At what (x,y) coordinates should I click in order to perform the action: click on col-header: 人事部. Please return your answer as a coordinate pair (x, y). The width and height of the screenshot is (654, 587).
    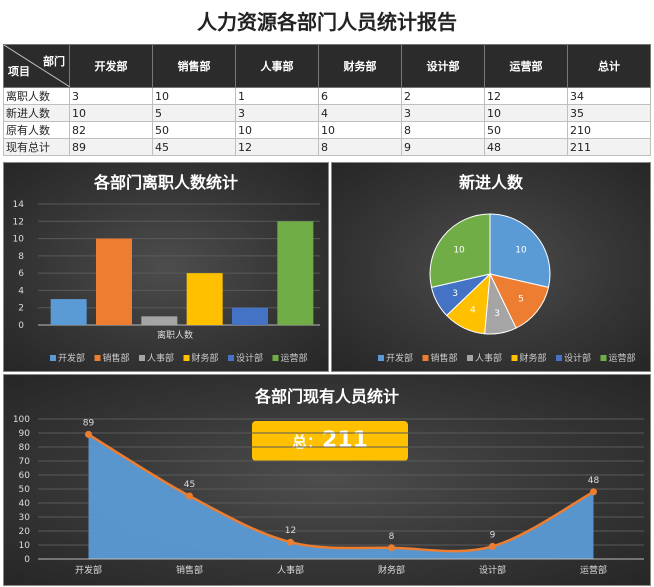
    Looking at the image, I should click on (277, 66).